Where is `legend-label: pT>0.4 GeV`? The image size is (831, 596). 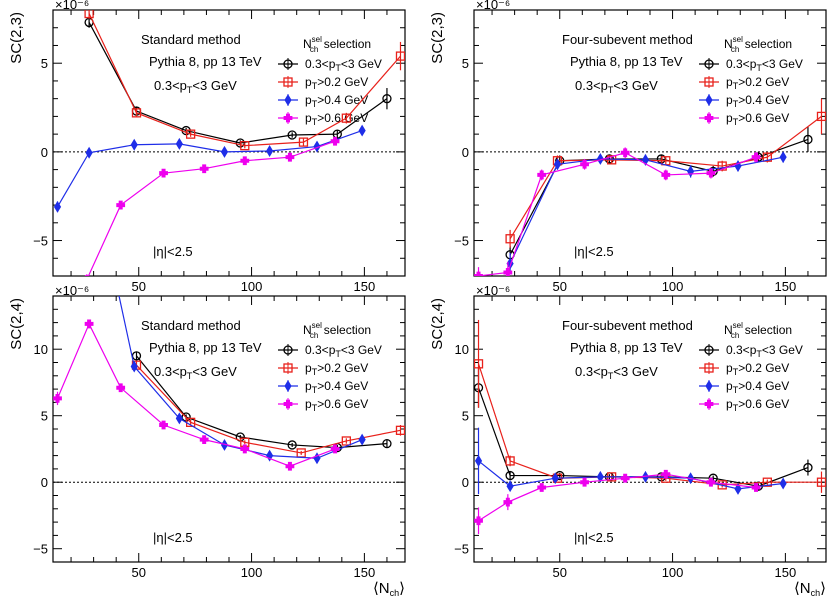
legend-label: pT>0.4 GeV is located at coordinates (336, 387).